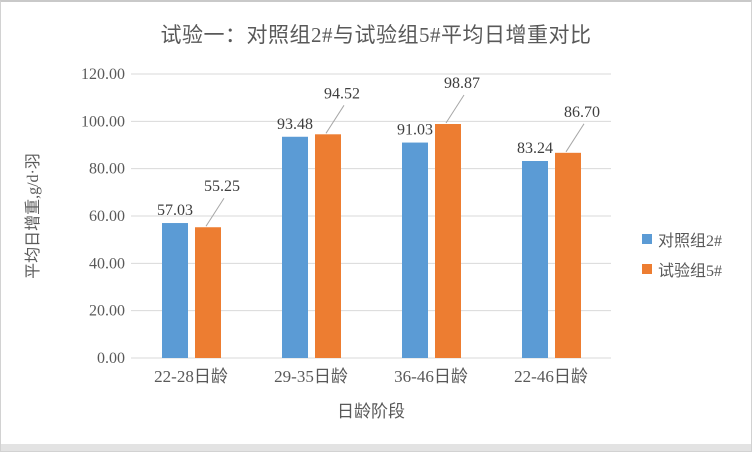 This screenshot has height=452, width=752. Describe the element at coordinates (582, 112) in the screenshot. I see `data-label-series2-3: 86.70` at that location.